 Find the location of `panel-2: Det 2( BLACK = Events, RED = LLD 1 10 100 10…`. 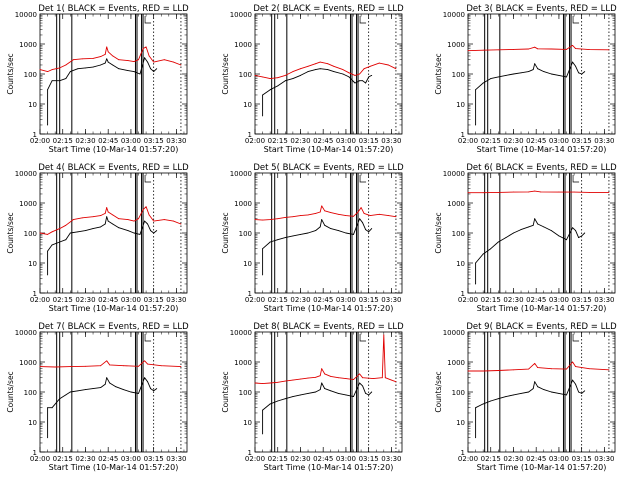

panel-2: Det 2( BLACK = Events, RED = LLD 1 10 100 10… is located at coordinates (312, 79).